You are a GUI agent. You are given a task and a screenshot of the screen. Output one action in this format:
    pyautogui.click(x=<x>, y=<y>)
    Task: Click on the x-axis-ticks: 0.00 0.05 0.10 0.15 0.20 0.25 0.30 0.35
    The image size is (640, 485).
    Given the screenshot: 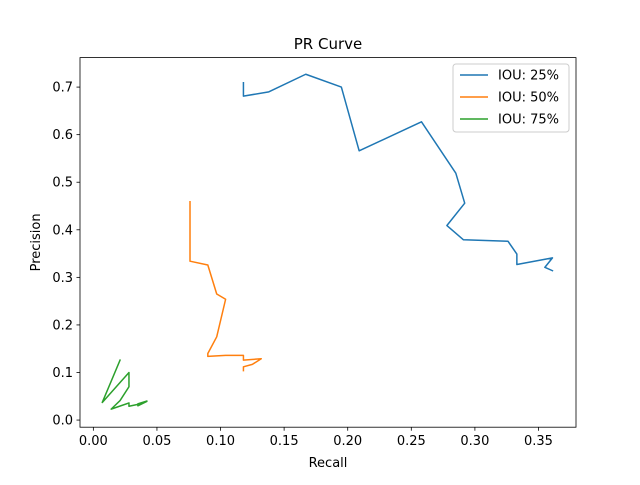 What is the action you would take?
    pyautogui.click(x=316, y=438)
    